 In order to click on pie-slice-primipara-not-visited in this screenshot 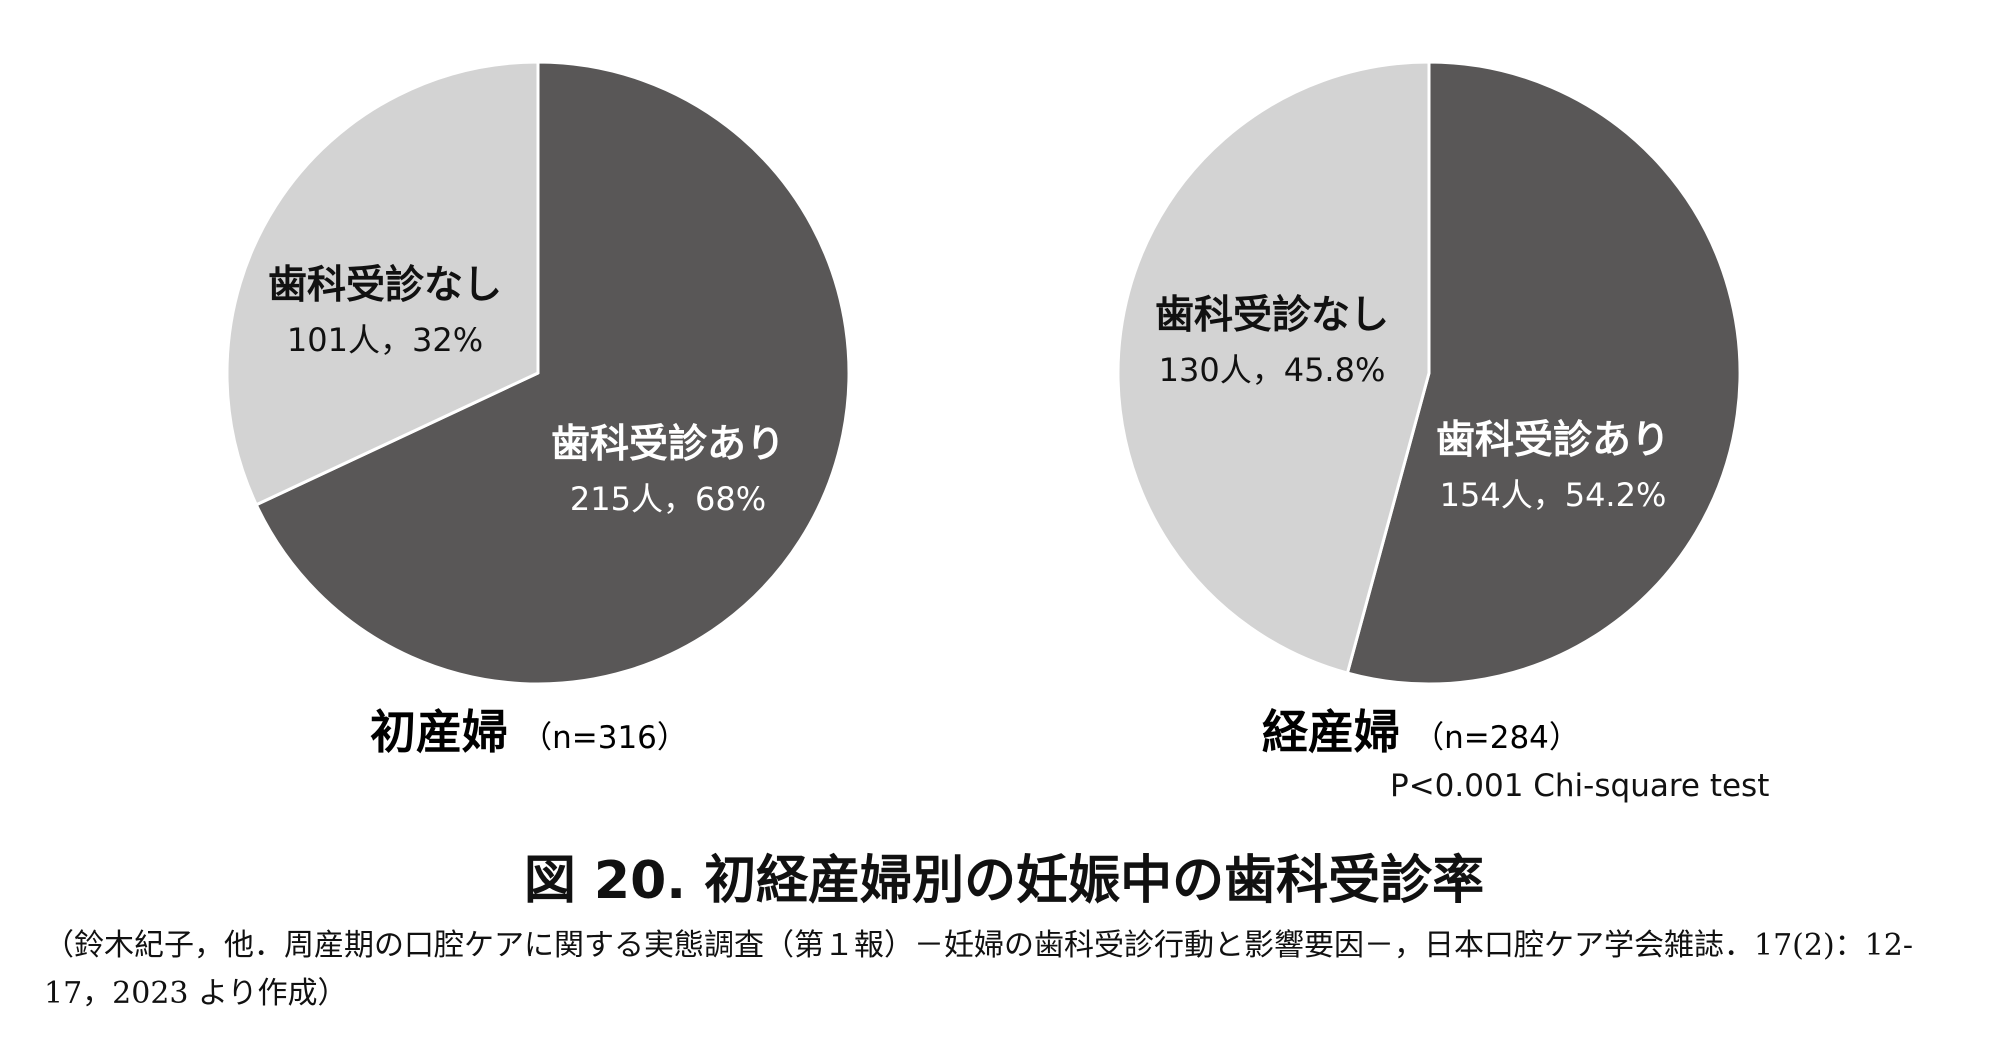, I will do `click(382, 283)`.